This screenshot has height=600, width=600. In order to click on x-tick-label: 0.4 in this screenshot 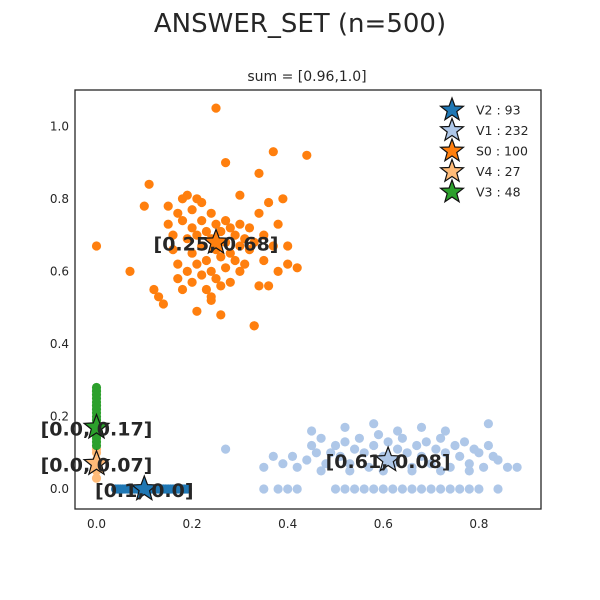, I will do `click(287, 524)`.